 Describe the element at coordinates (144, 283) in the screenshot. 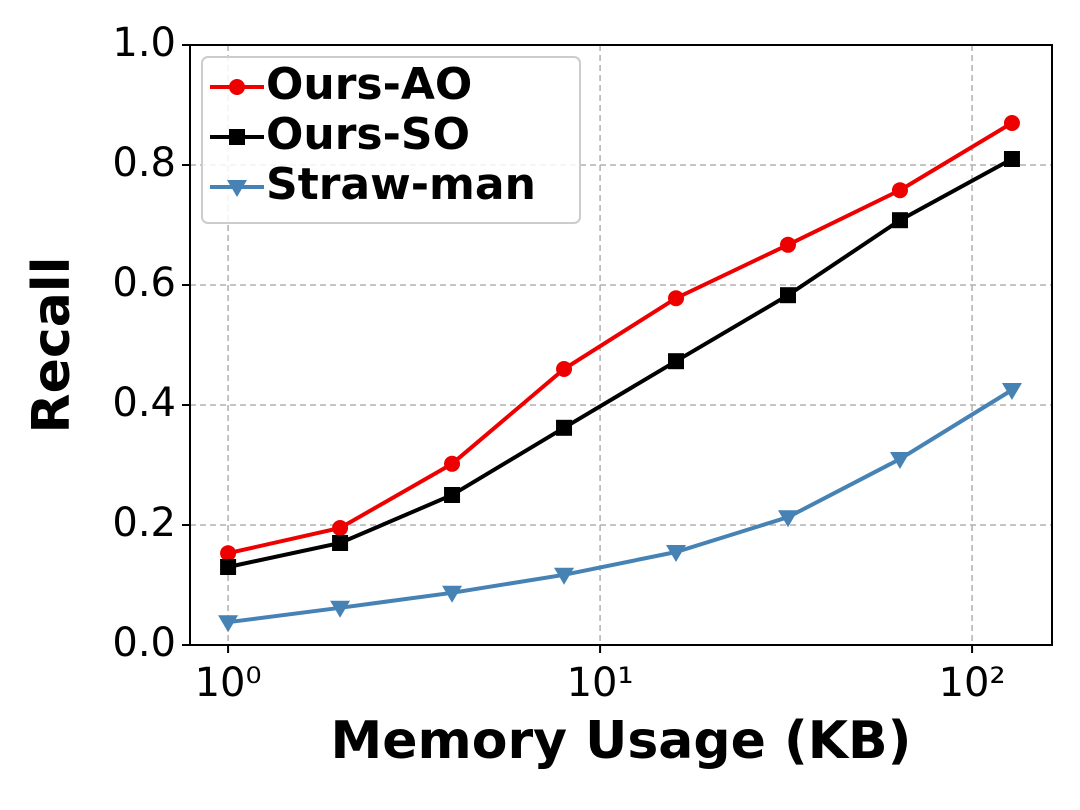

I see `y-tick-label: 0.6` at that location.